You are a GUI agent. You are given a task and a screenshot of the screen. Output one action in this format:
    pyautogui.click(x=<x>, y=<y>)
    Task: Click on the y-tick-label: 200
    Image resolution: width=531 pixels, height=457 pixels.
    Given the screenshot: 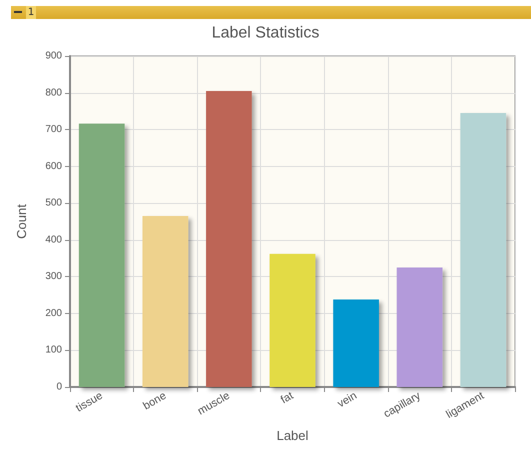 What is the action you would take?
    pyautogui.click(x=53, y=313)
    